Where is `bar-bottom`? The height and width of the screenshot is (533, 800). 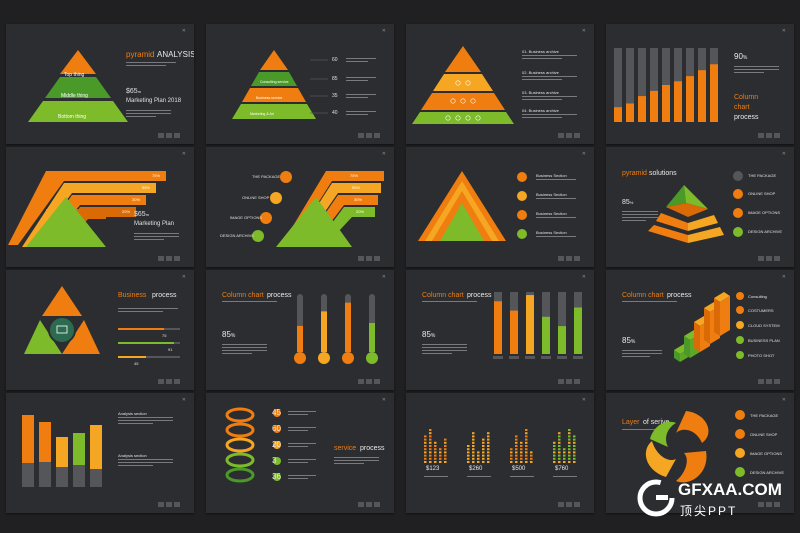 bar-bottom is located at coordinates (28, 475).